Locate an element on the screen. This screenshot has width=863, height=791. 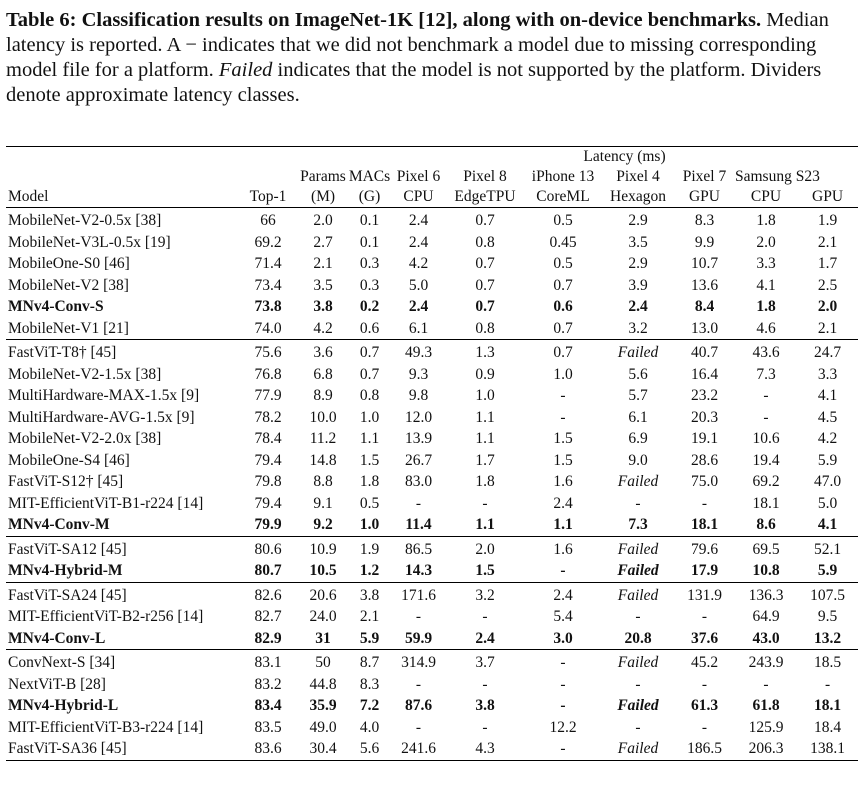
value-cell: 4.1 is located at coordinates (766, 285).